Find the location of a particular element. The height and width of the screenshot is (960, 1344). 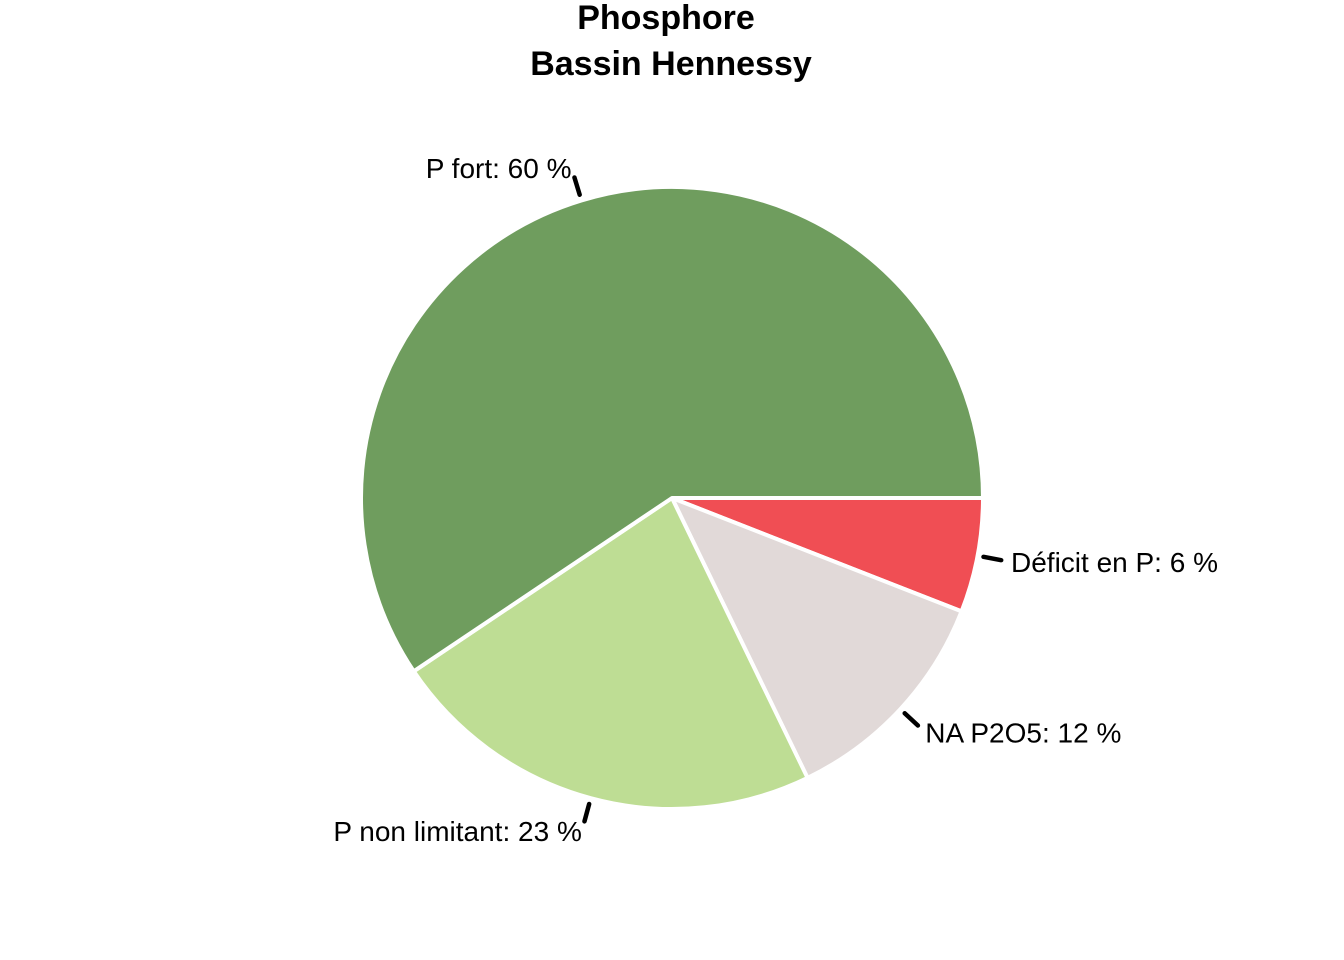

chart-subtitle: Bassin Hennessy is located at coordinates (671, 64).